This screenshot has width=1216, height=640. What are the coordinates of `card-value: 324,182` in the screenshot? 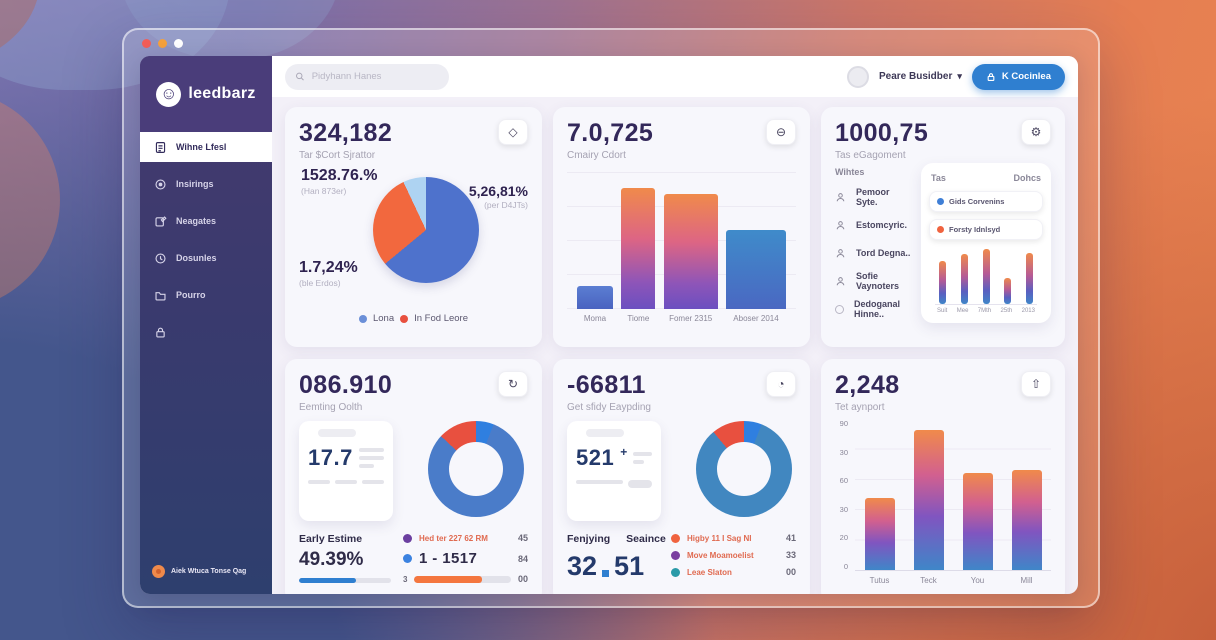 It's located at (346, 133).